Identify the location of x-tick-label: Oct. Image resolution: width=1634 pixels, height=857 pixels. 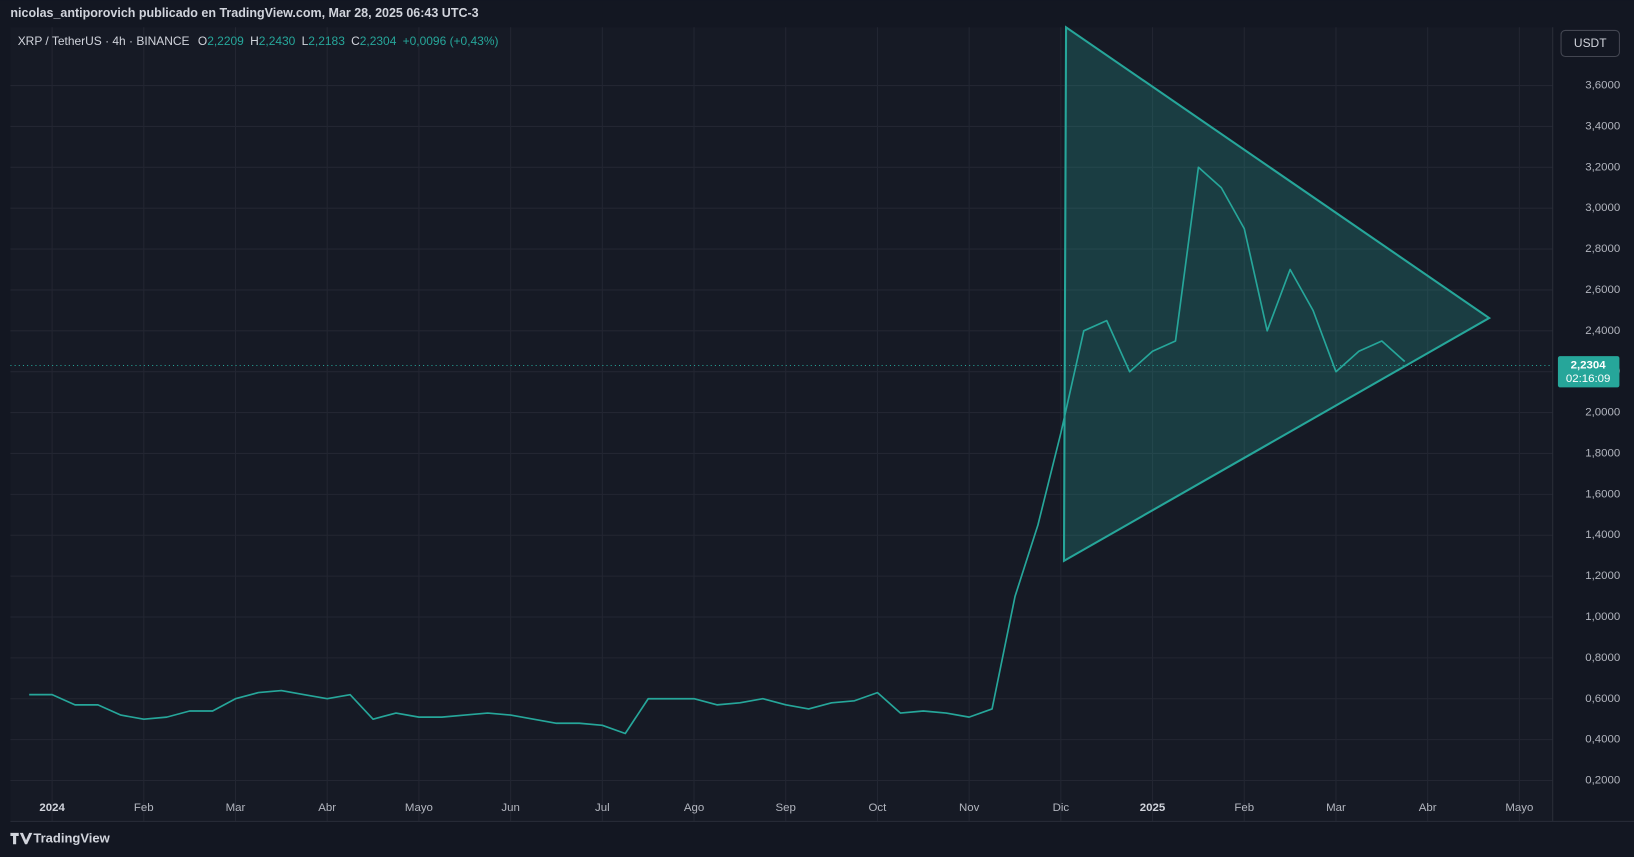
(878, 808).